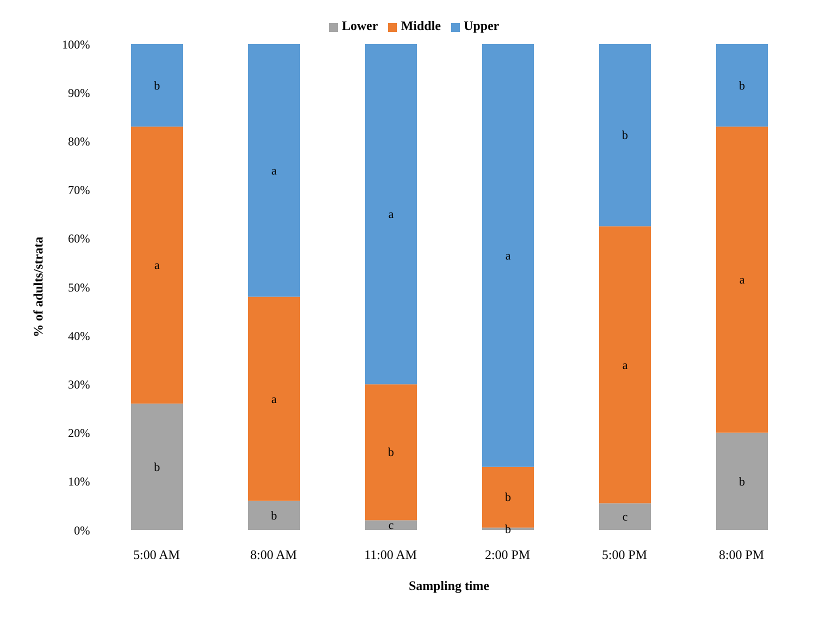 The width and height of the screenshot is (828, 628). What do you see at coordinates (156, 554) in the screenshot?
I see `x-tick-label: 5:00 AM` at bounding box center [156, 554].